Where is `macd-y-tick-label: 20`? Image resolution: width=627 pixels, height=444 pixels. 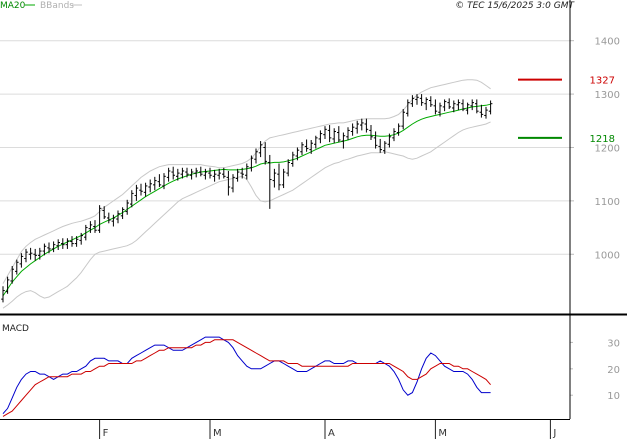
macd-y-tick-label: 20 is located at coordinates (613, 370).